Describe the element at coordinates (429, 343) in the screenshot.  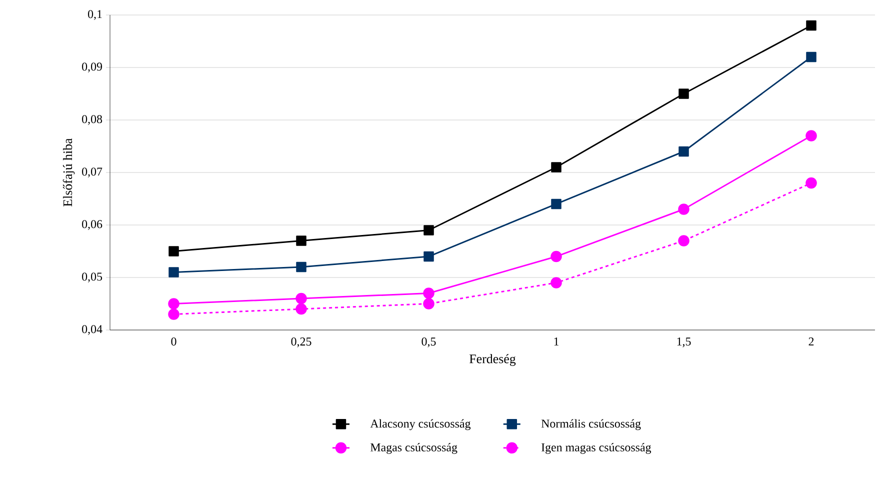
I see `x-tick-label: 0,5` at that location.